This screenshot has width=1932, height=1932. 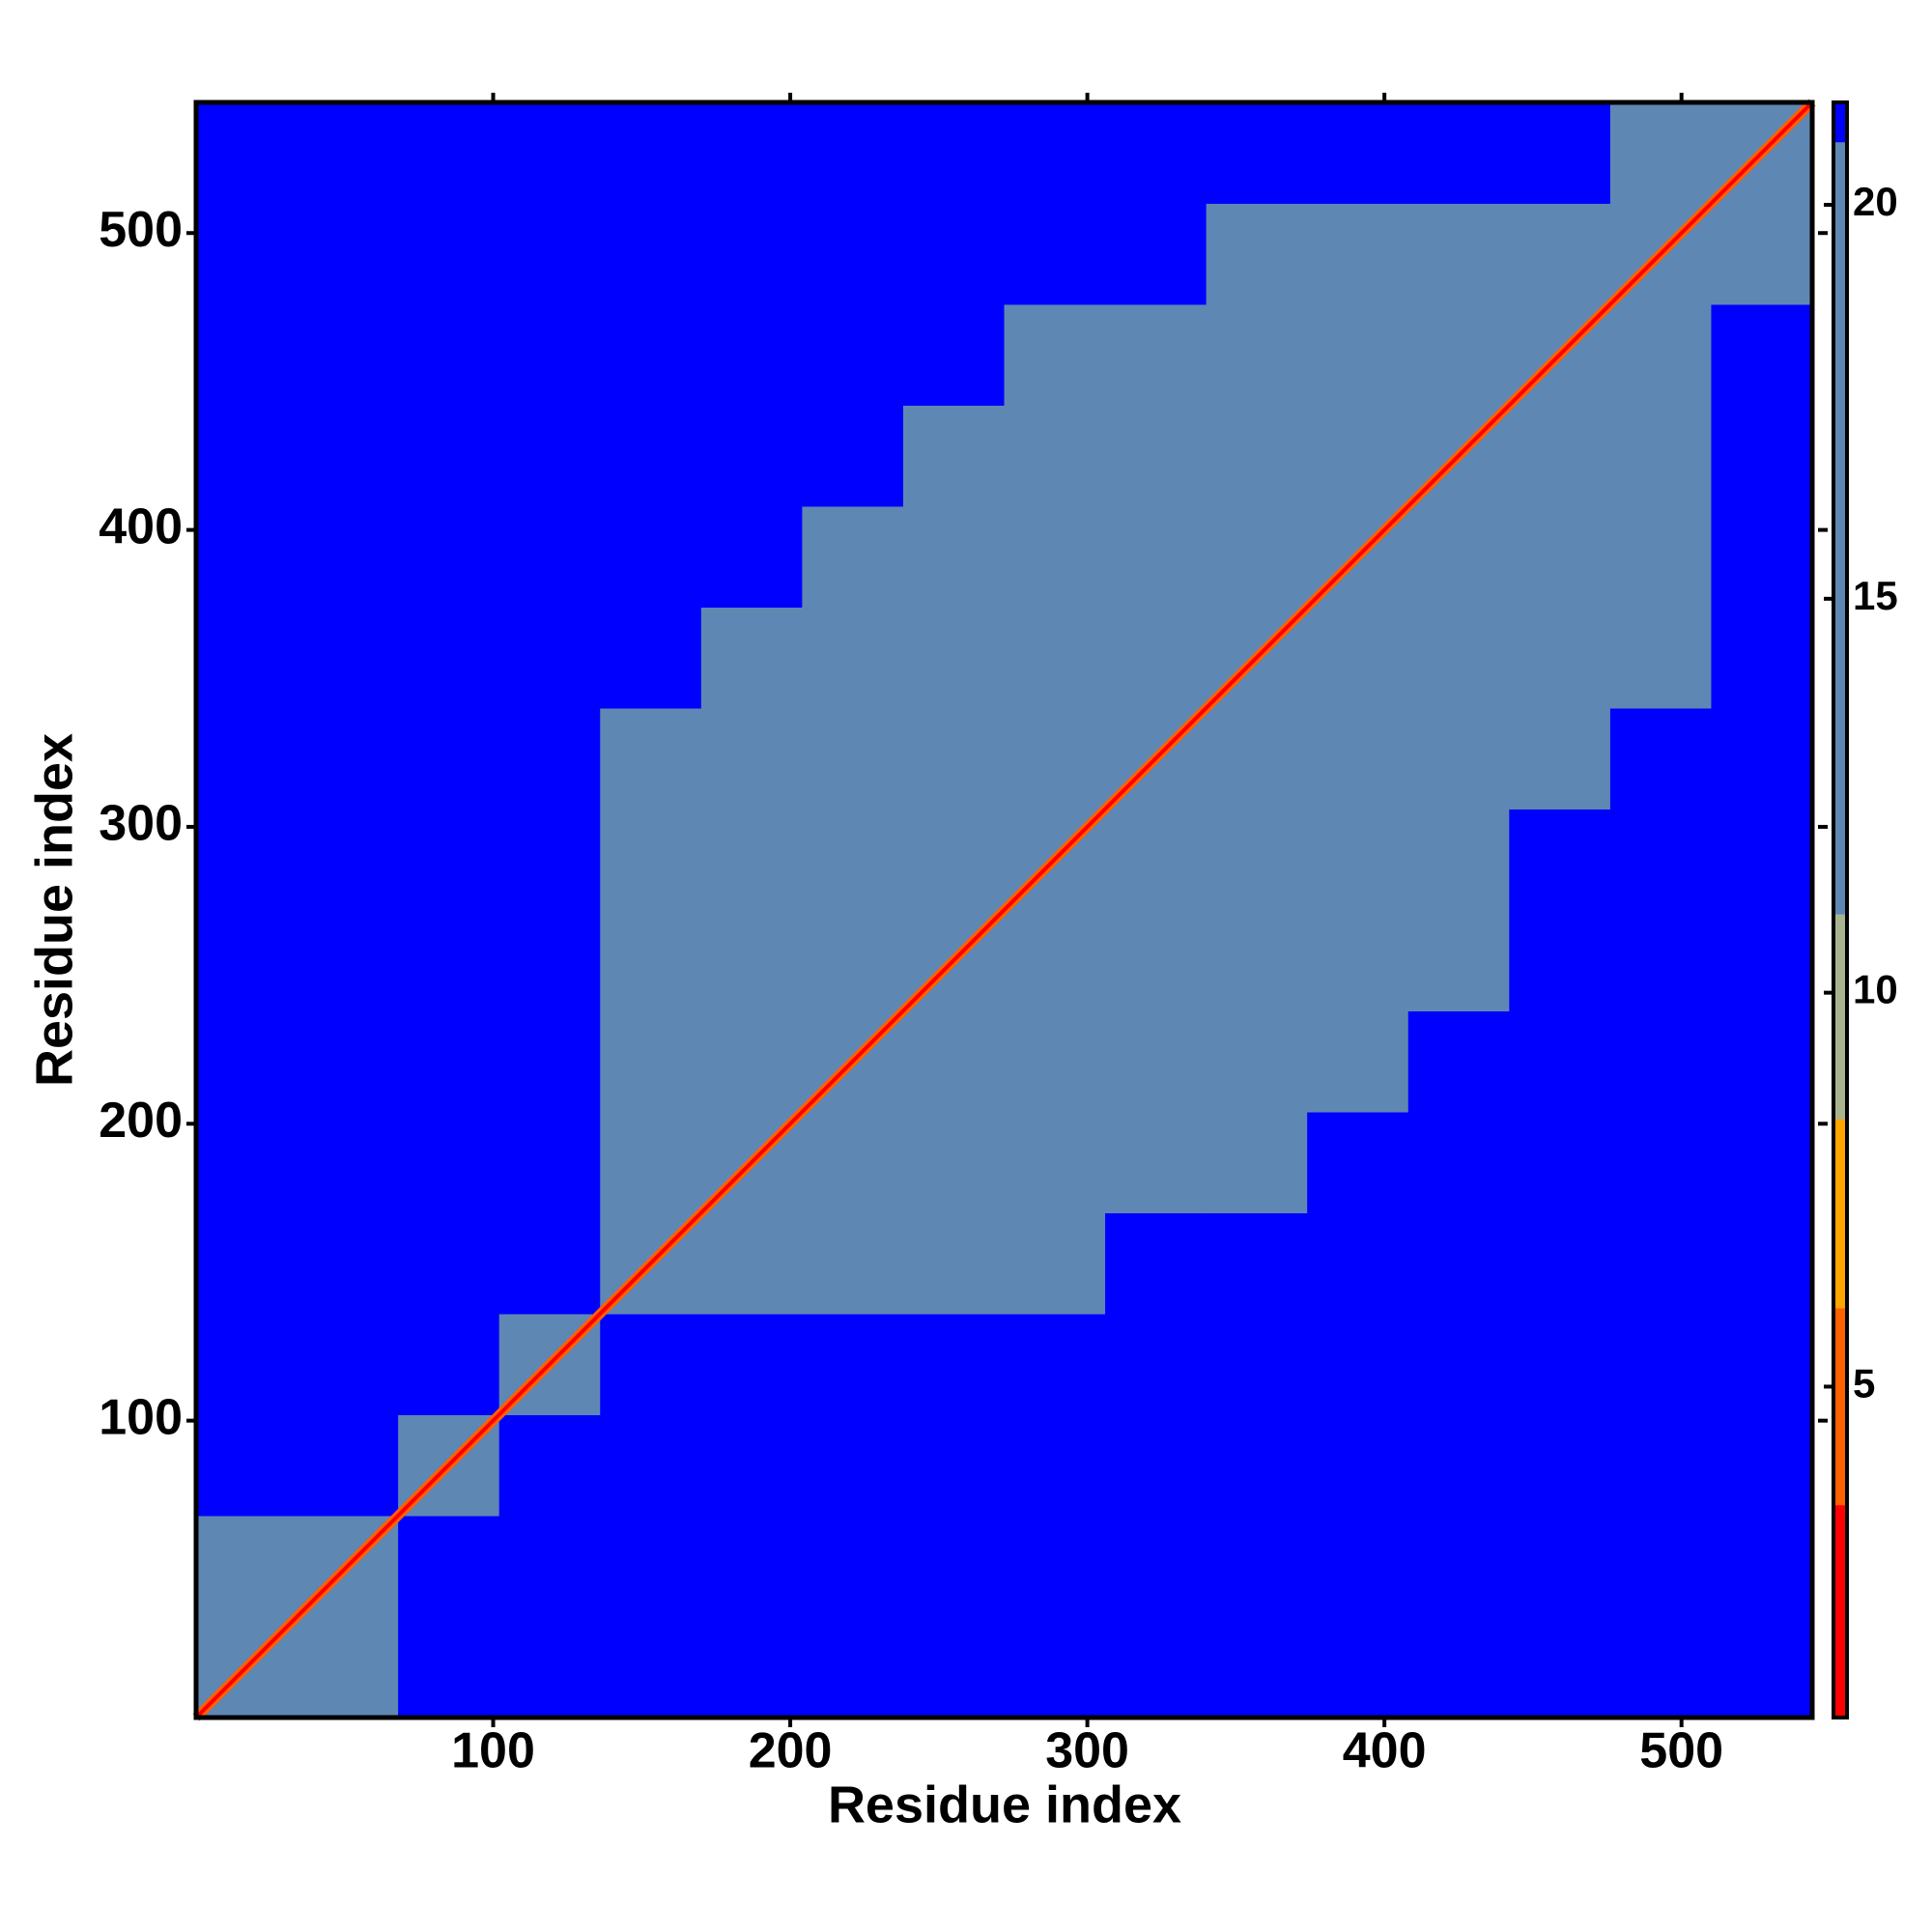 What do you see at coordinates (1840, 909) in the screenshot?
I see `colorbar-frame` at bounding box center [1840, 909].